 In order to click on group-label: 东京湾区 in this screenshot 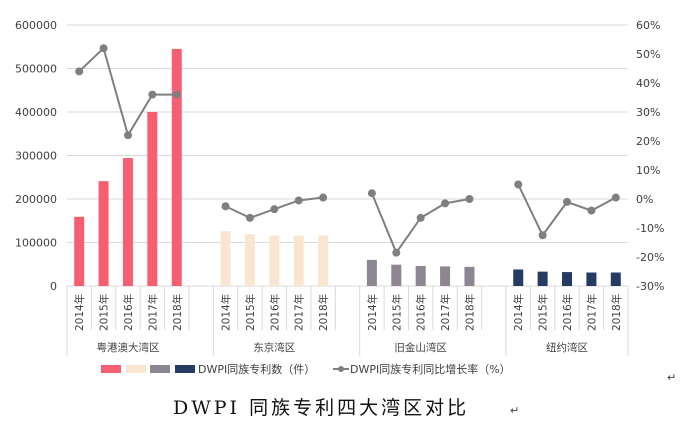, I will do `click(274, 347)`.